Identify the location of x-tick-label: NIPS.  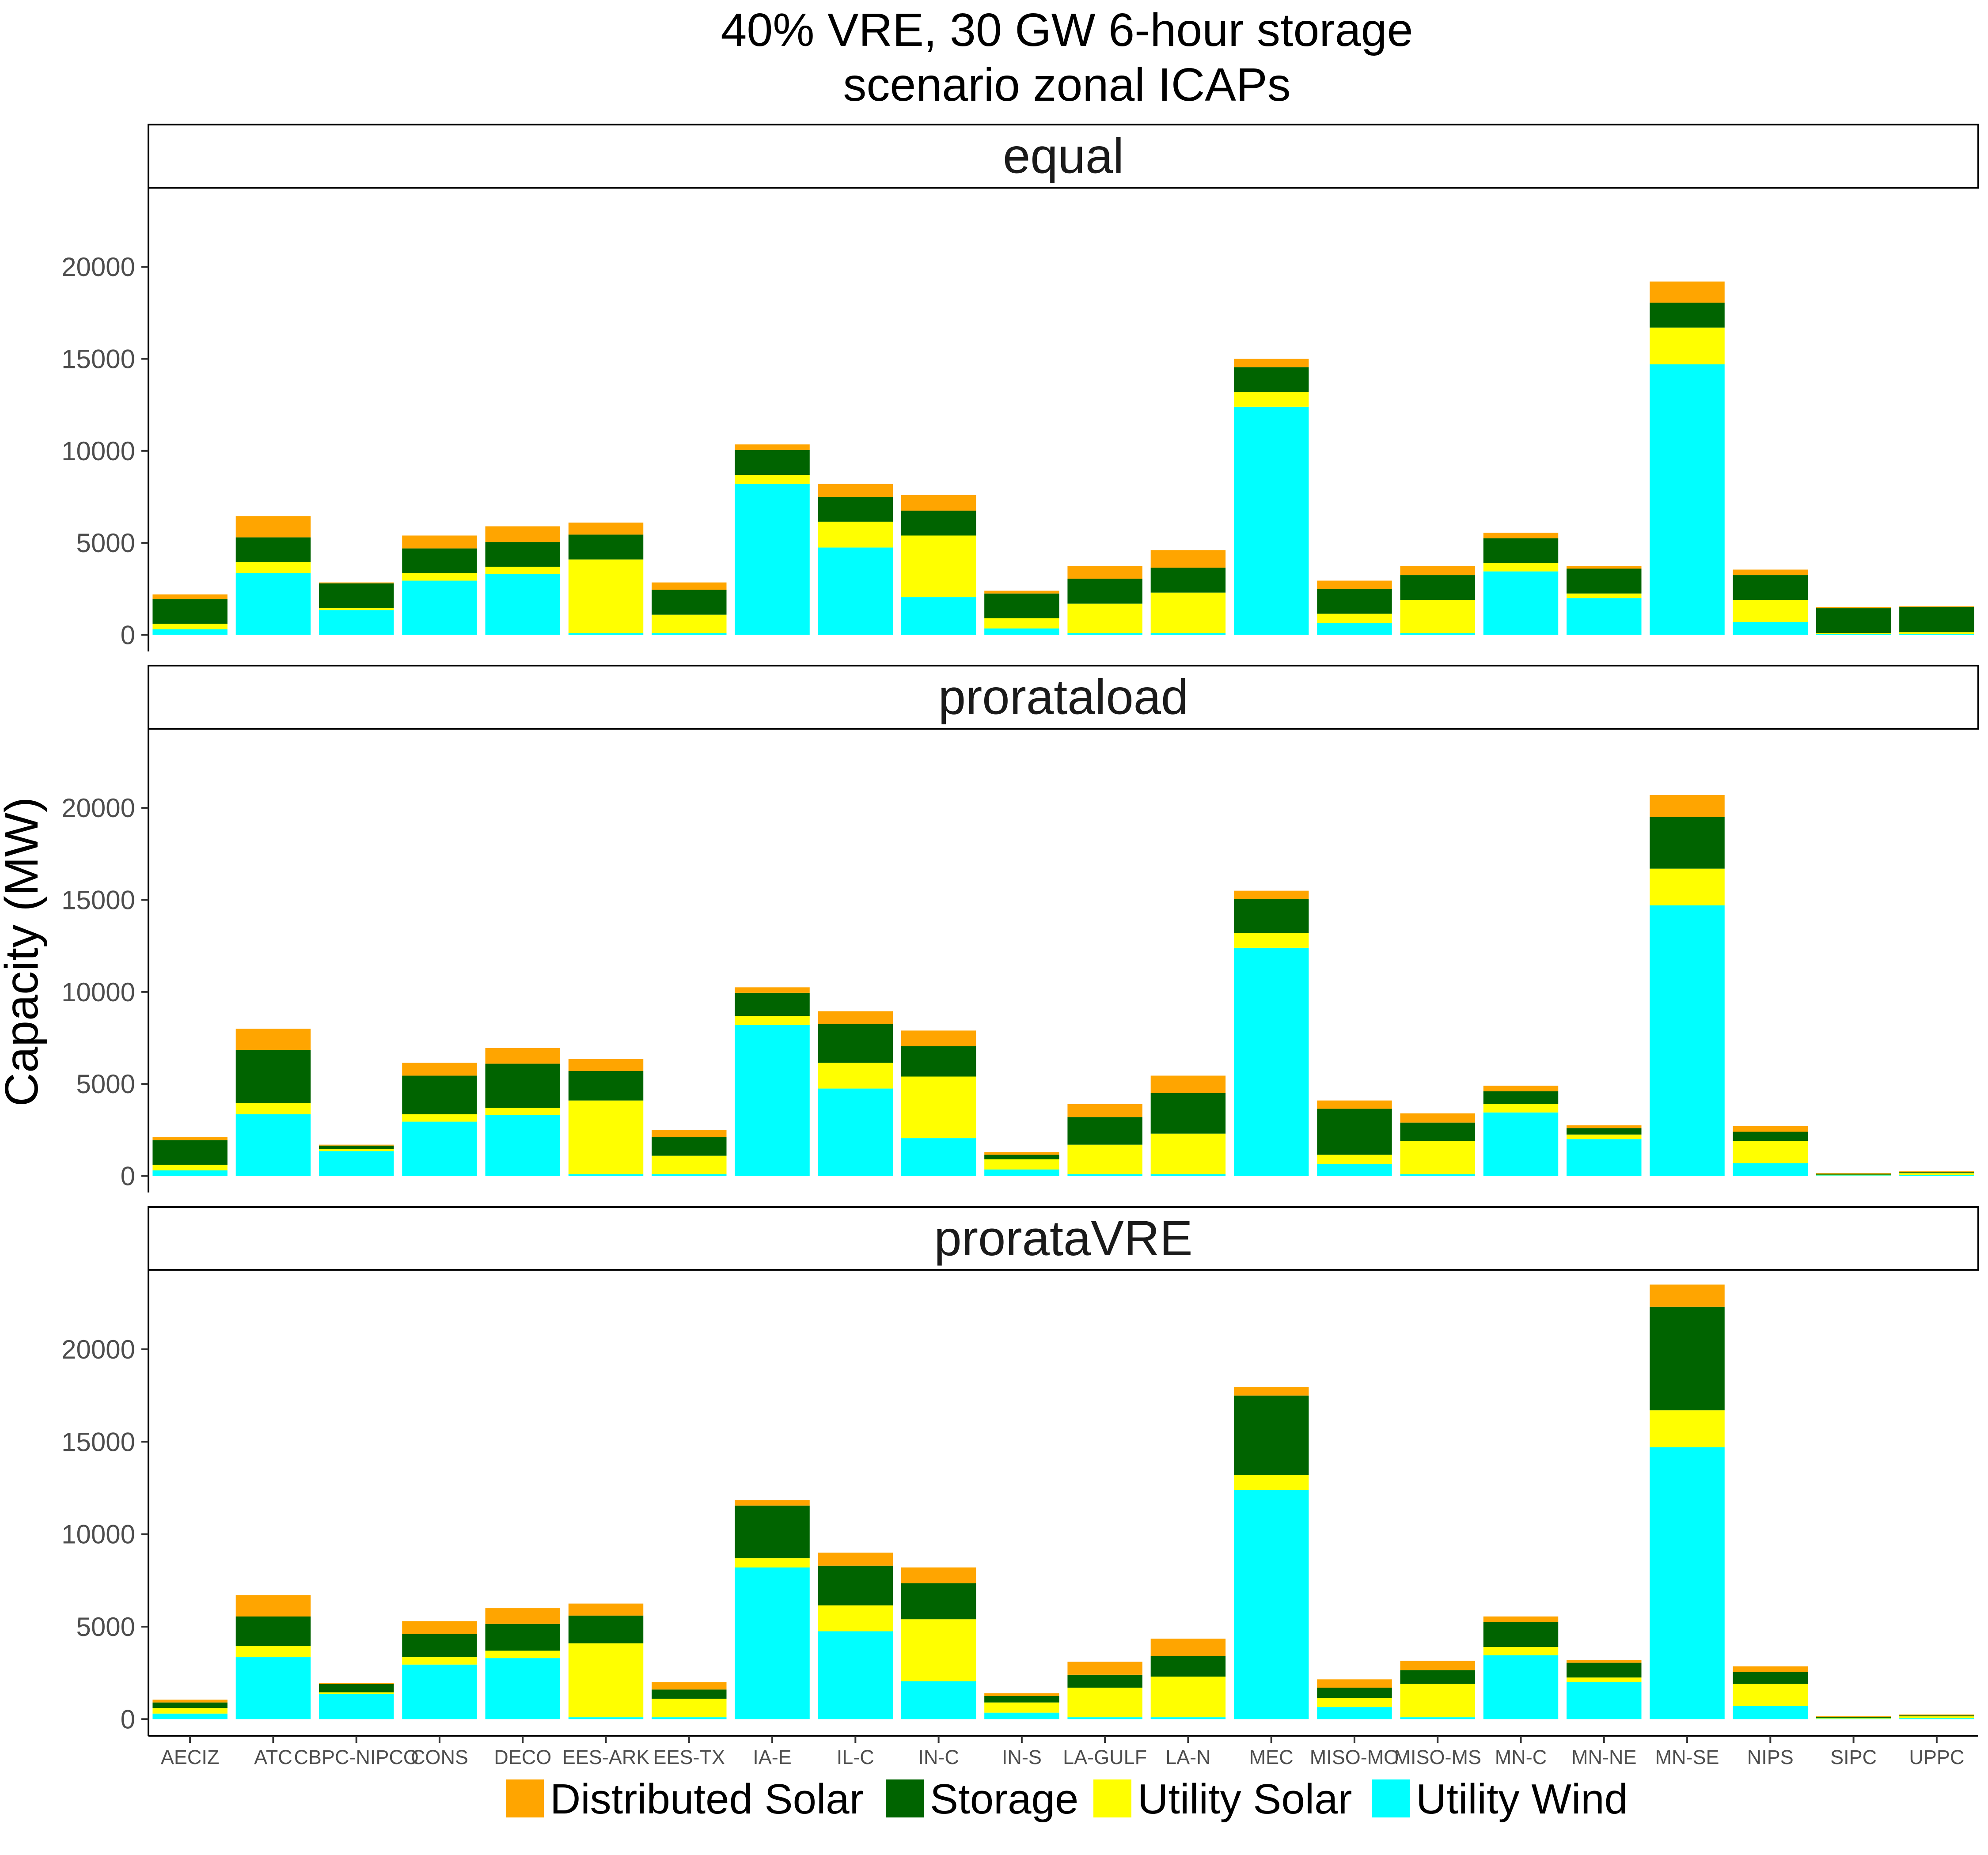
(1770, 1757).